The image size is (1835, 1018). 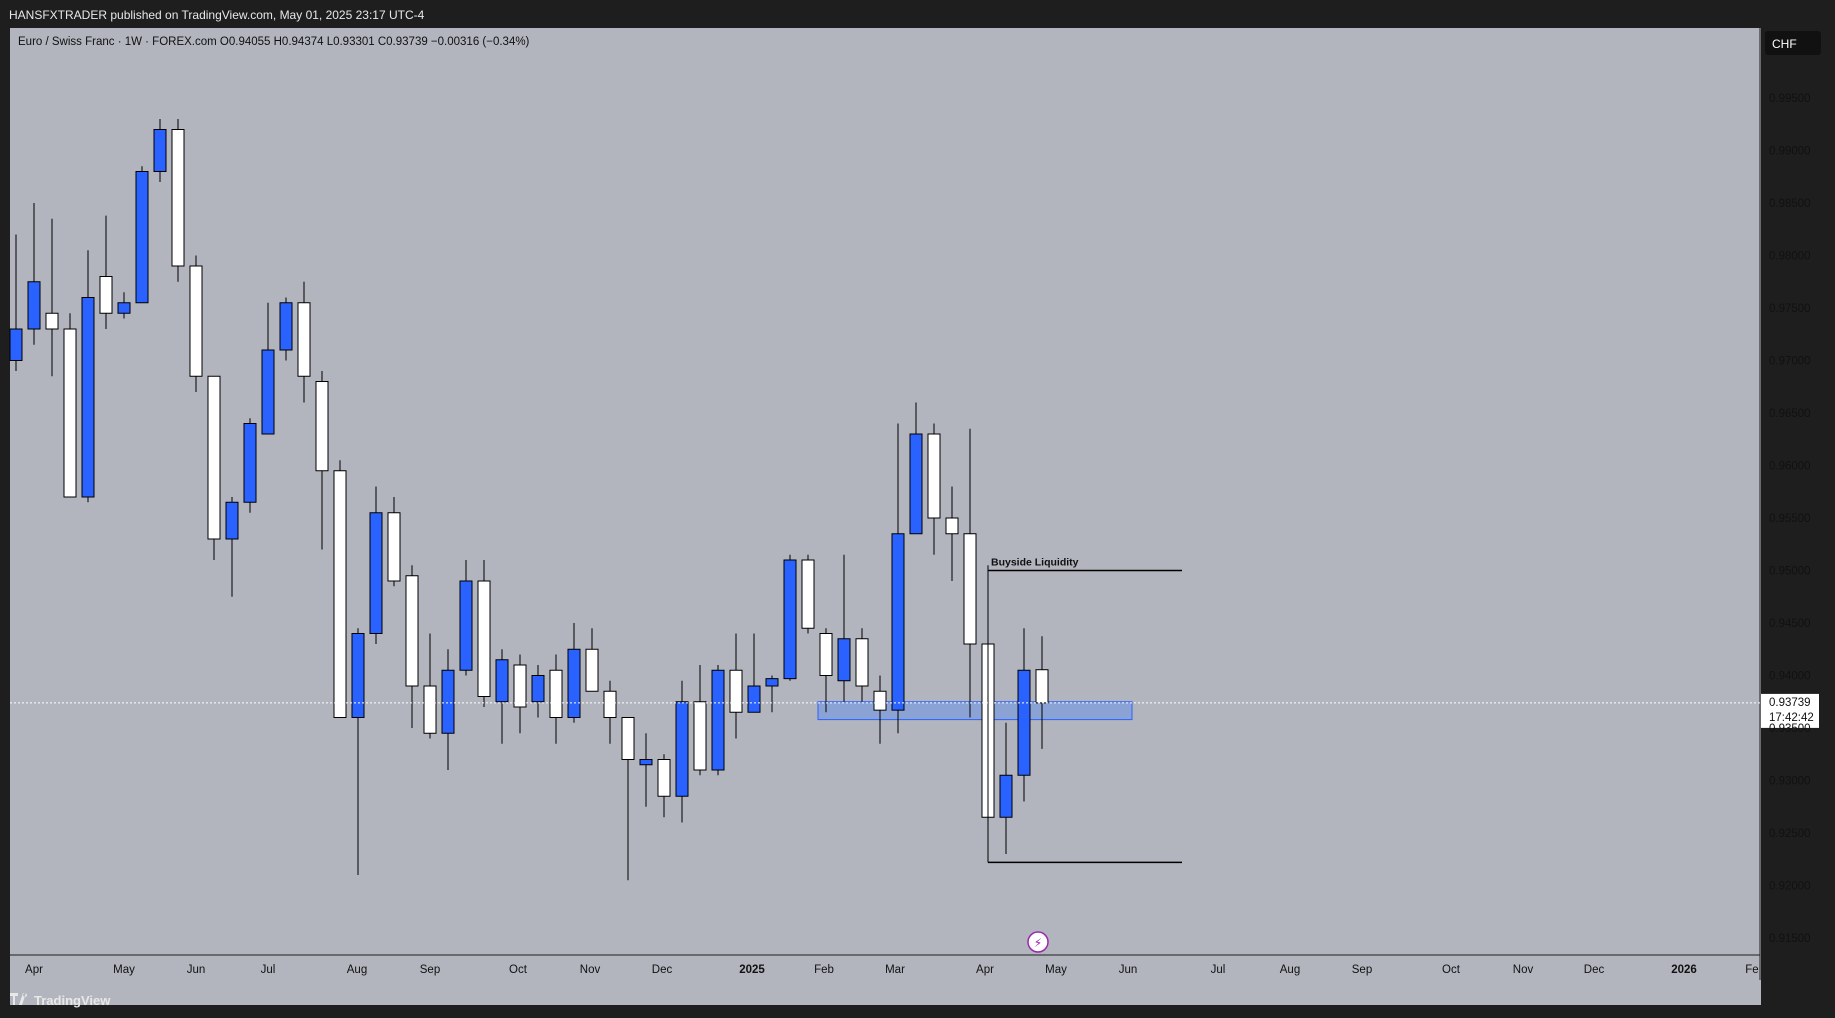 What do you see at coordinates (1790, 703) in the screenshot?
I see `current-price-label: 0.93739` at bounding box center [1790, 703].